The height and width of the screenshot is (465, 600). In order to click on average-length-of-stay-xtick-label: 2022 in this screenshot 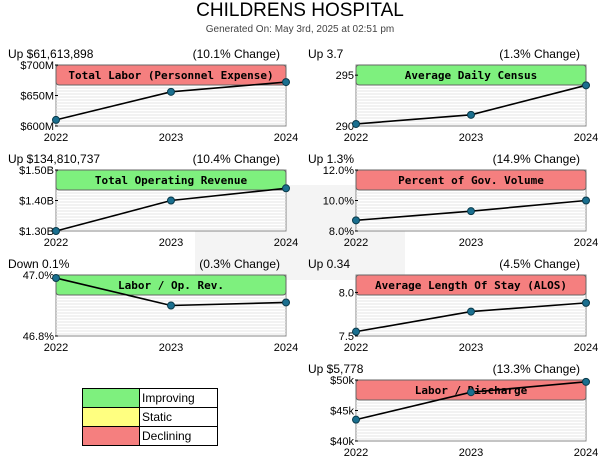, I will do `click(356, 348)`.